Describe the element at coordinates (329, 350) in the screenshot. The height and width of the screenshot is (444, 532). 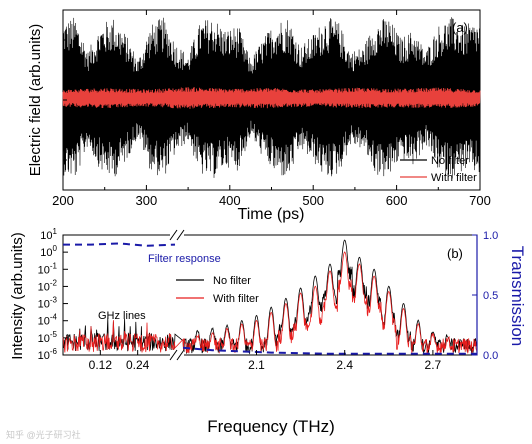
I see `filter-response-right` at that location.